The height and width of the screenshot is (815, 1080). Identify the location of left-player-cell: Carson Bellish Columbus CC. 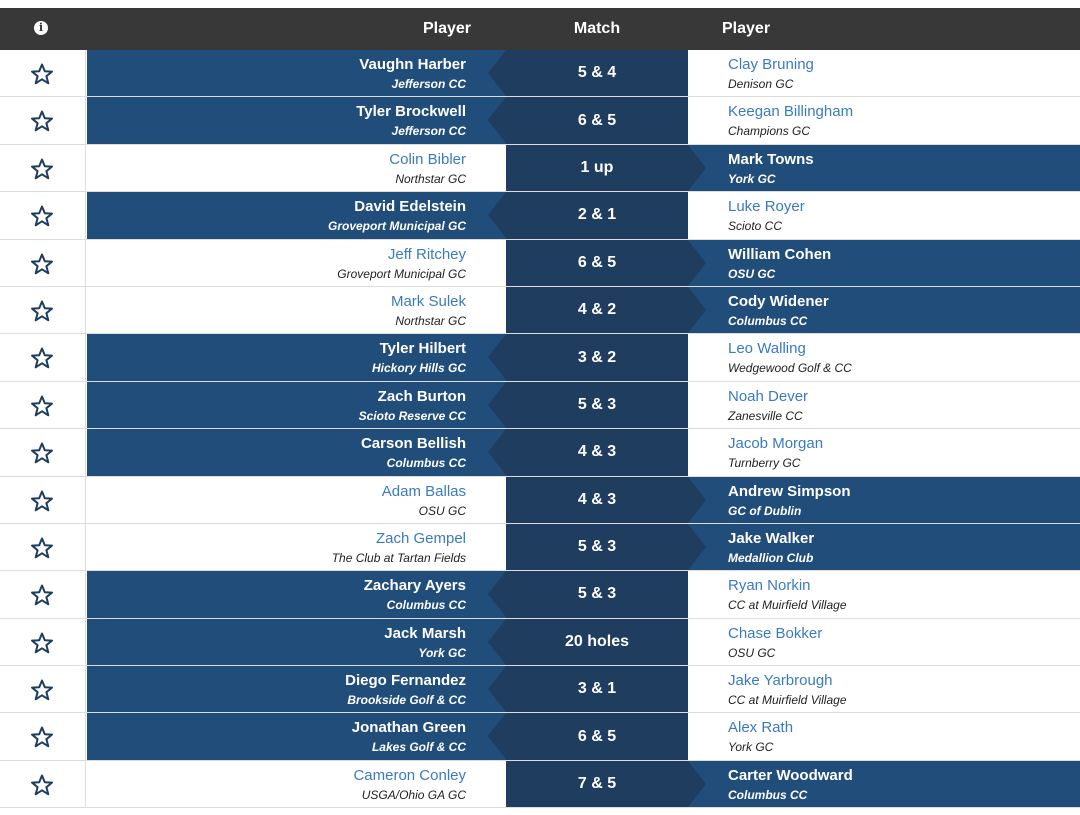
(296, 452).